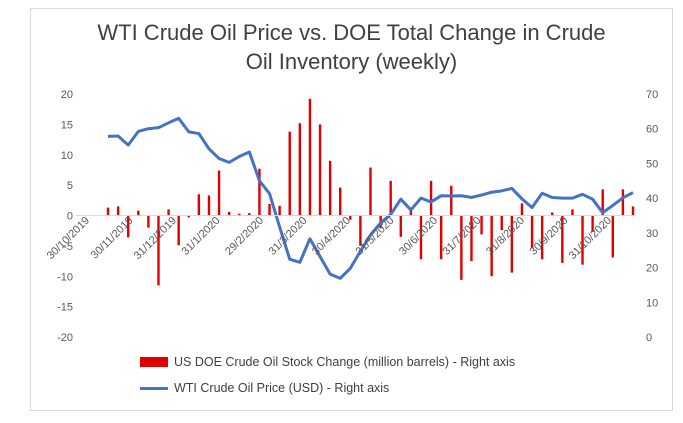 This screenshot has height=423, width=683. I want to click on right-axis-tick-label: 20, so click(652, 269).